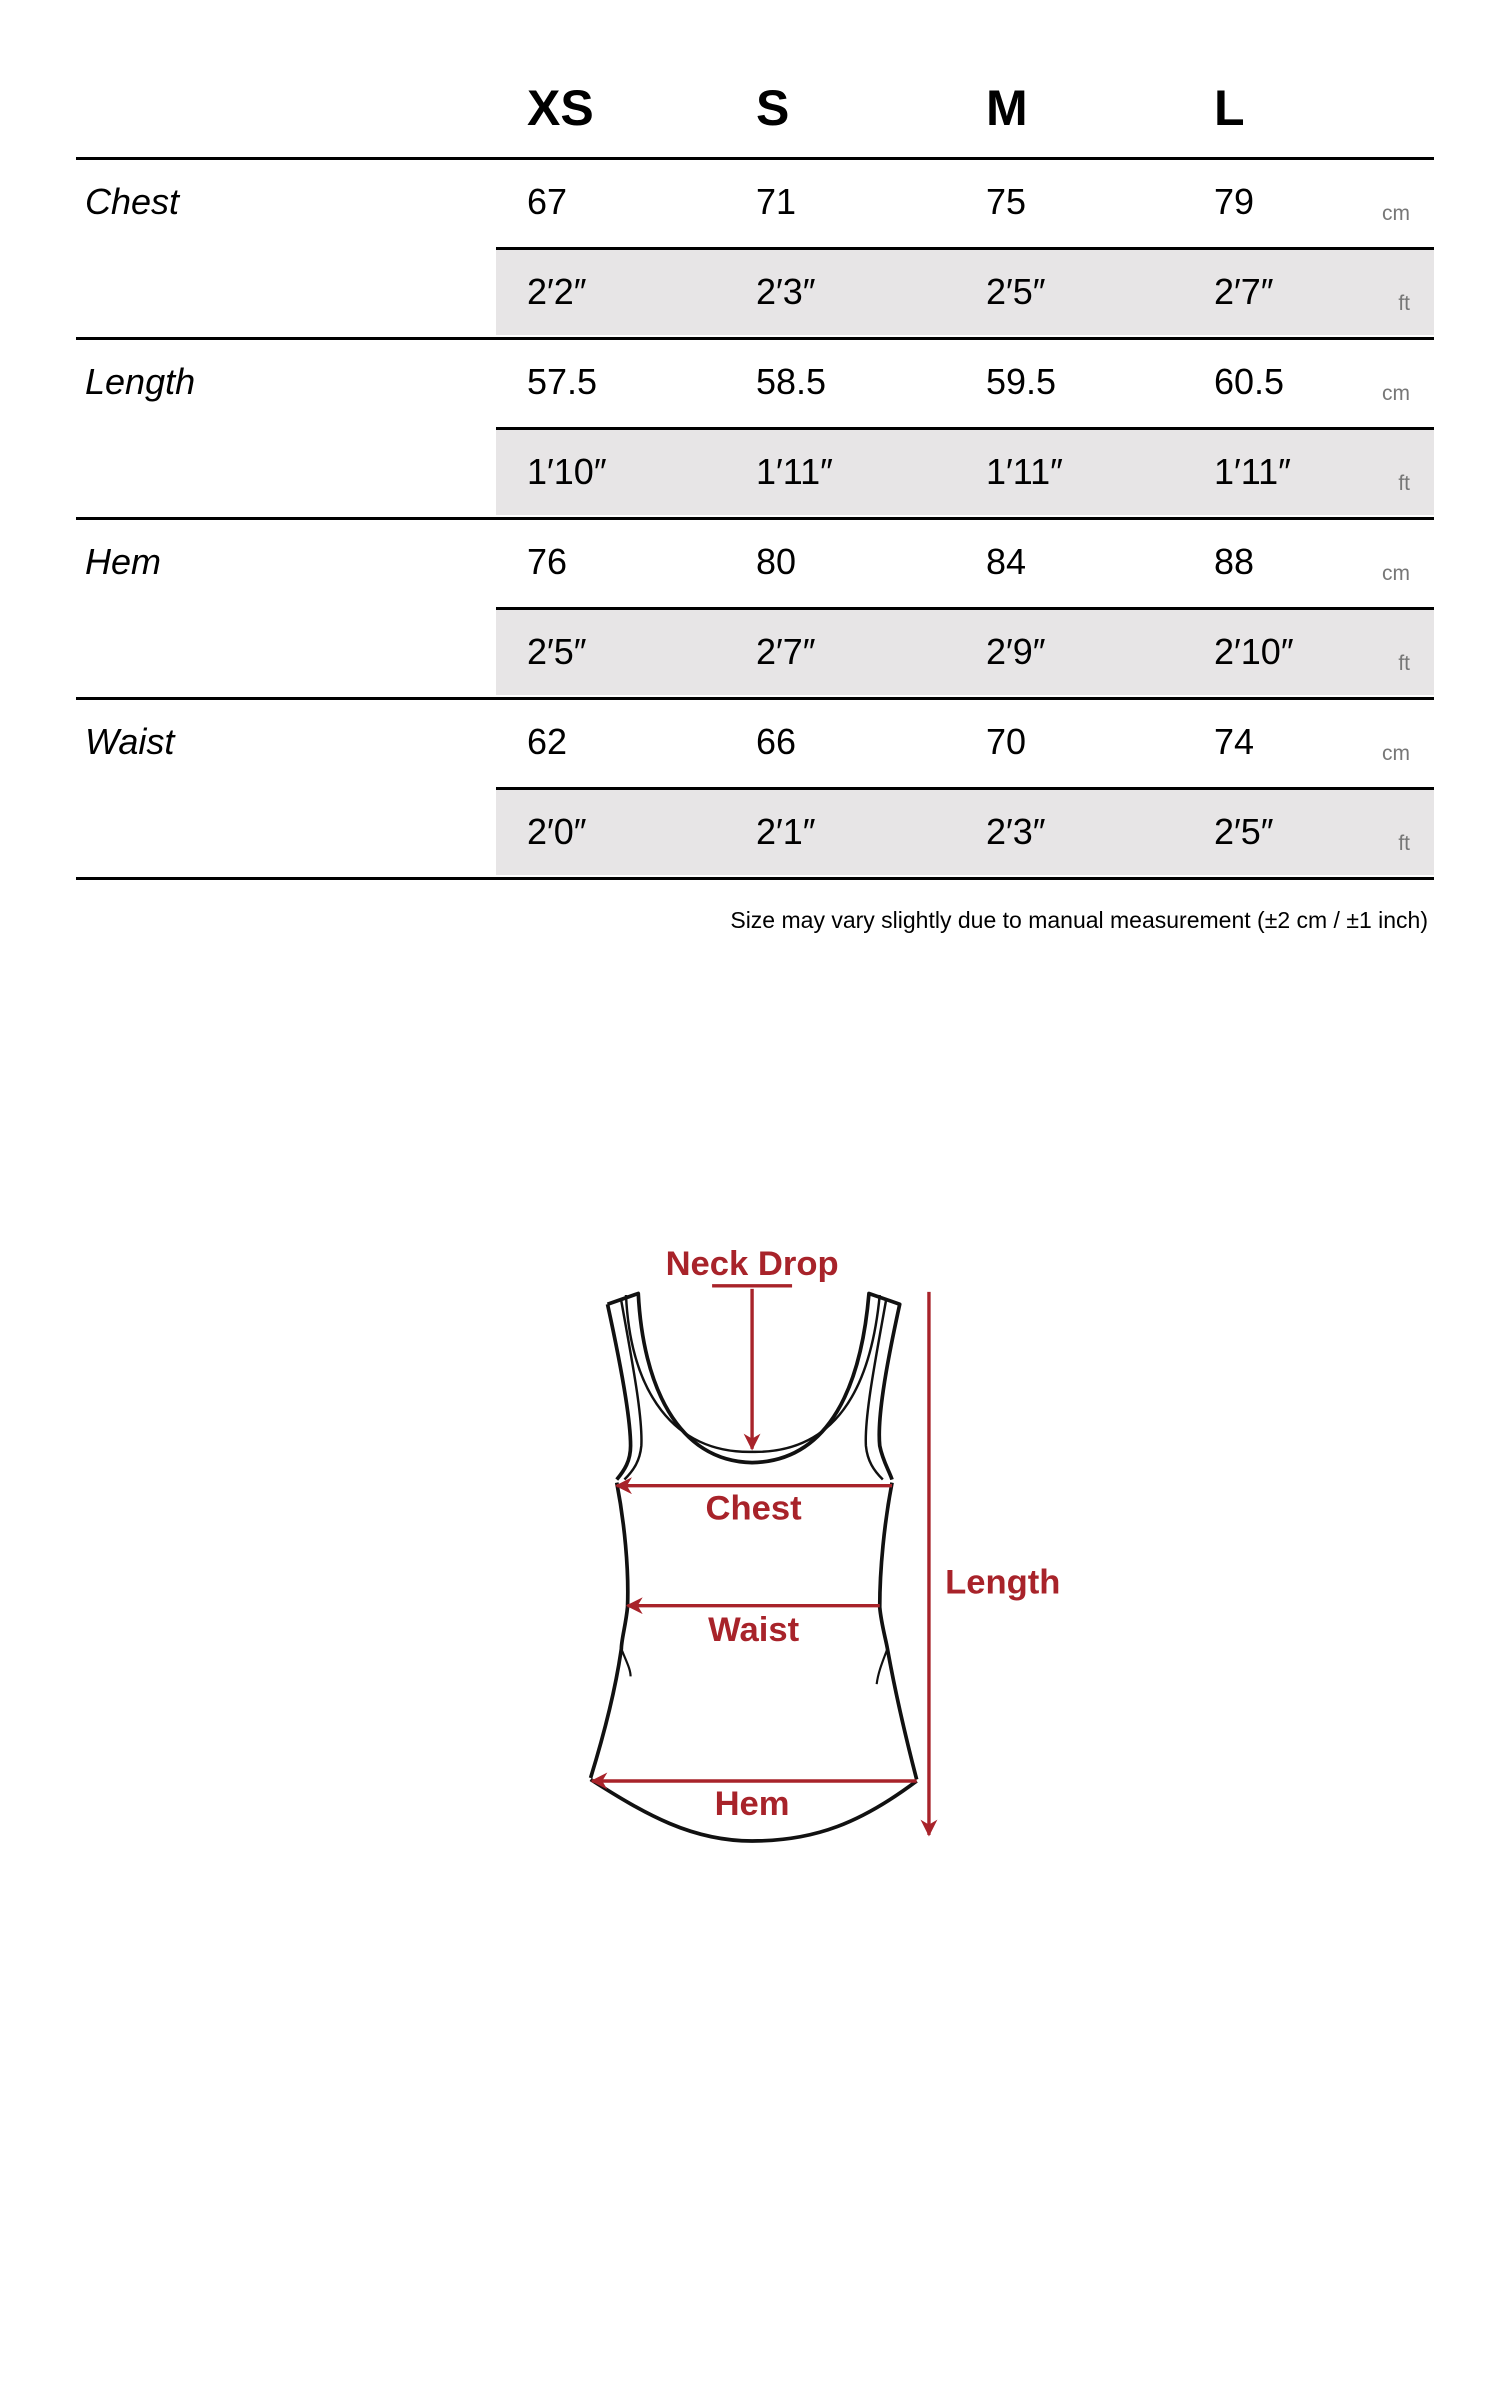 This screenshot has height=2400, width=1500. I want to click on size-header-m: M, so click(1007, 108).